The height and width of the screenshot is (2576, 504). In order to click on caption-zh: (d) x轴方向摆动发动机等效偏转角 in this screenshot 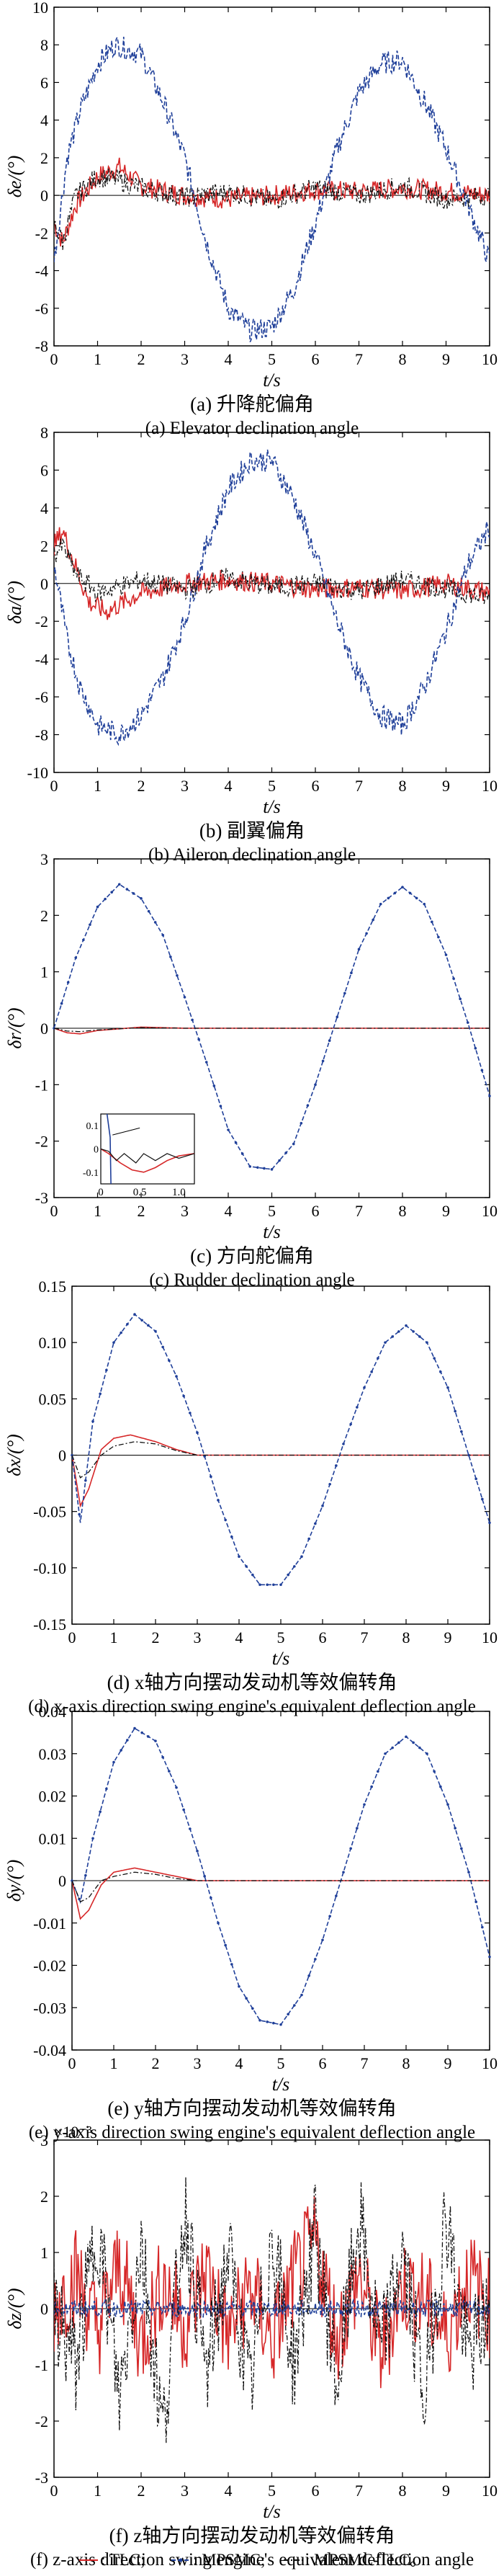, I will do `click(252, 1682)`.